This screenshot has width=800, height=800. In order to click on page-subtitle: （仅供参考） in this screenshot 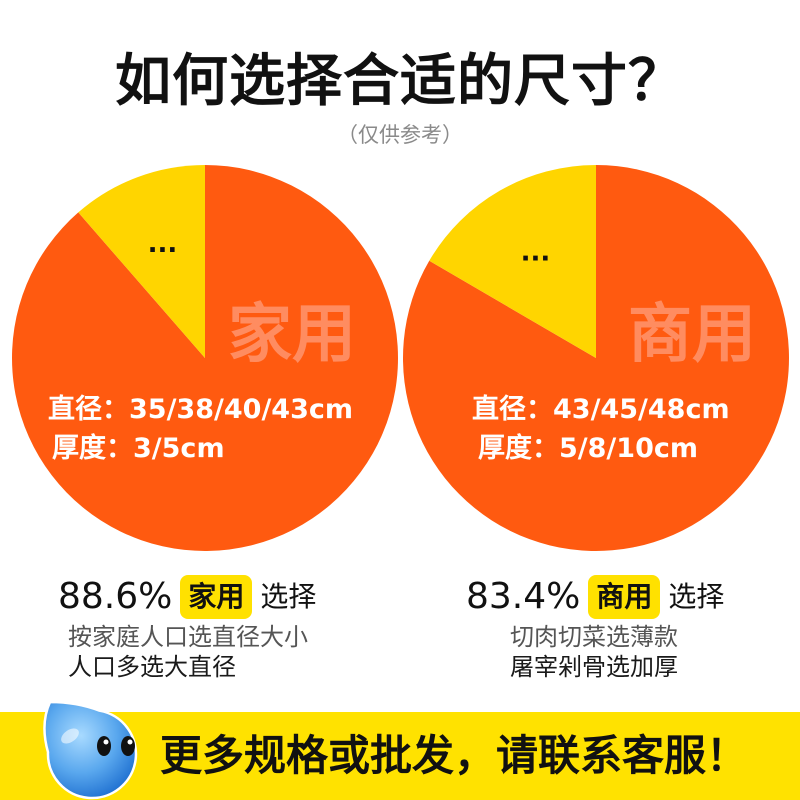, I will do `click(400, 135)`.